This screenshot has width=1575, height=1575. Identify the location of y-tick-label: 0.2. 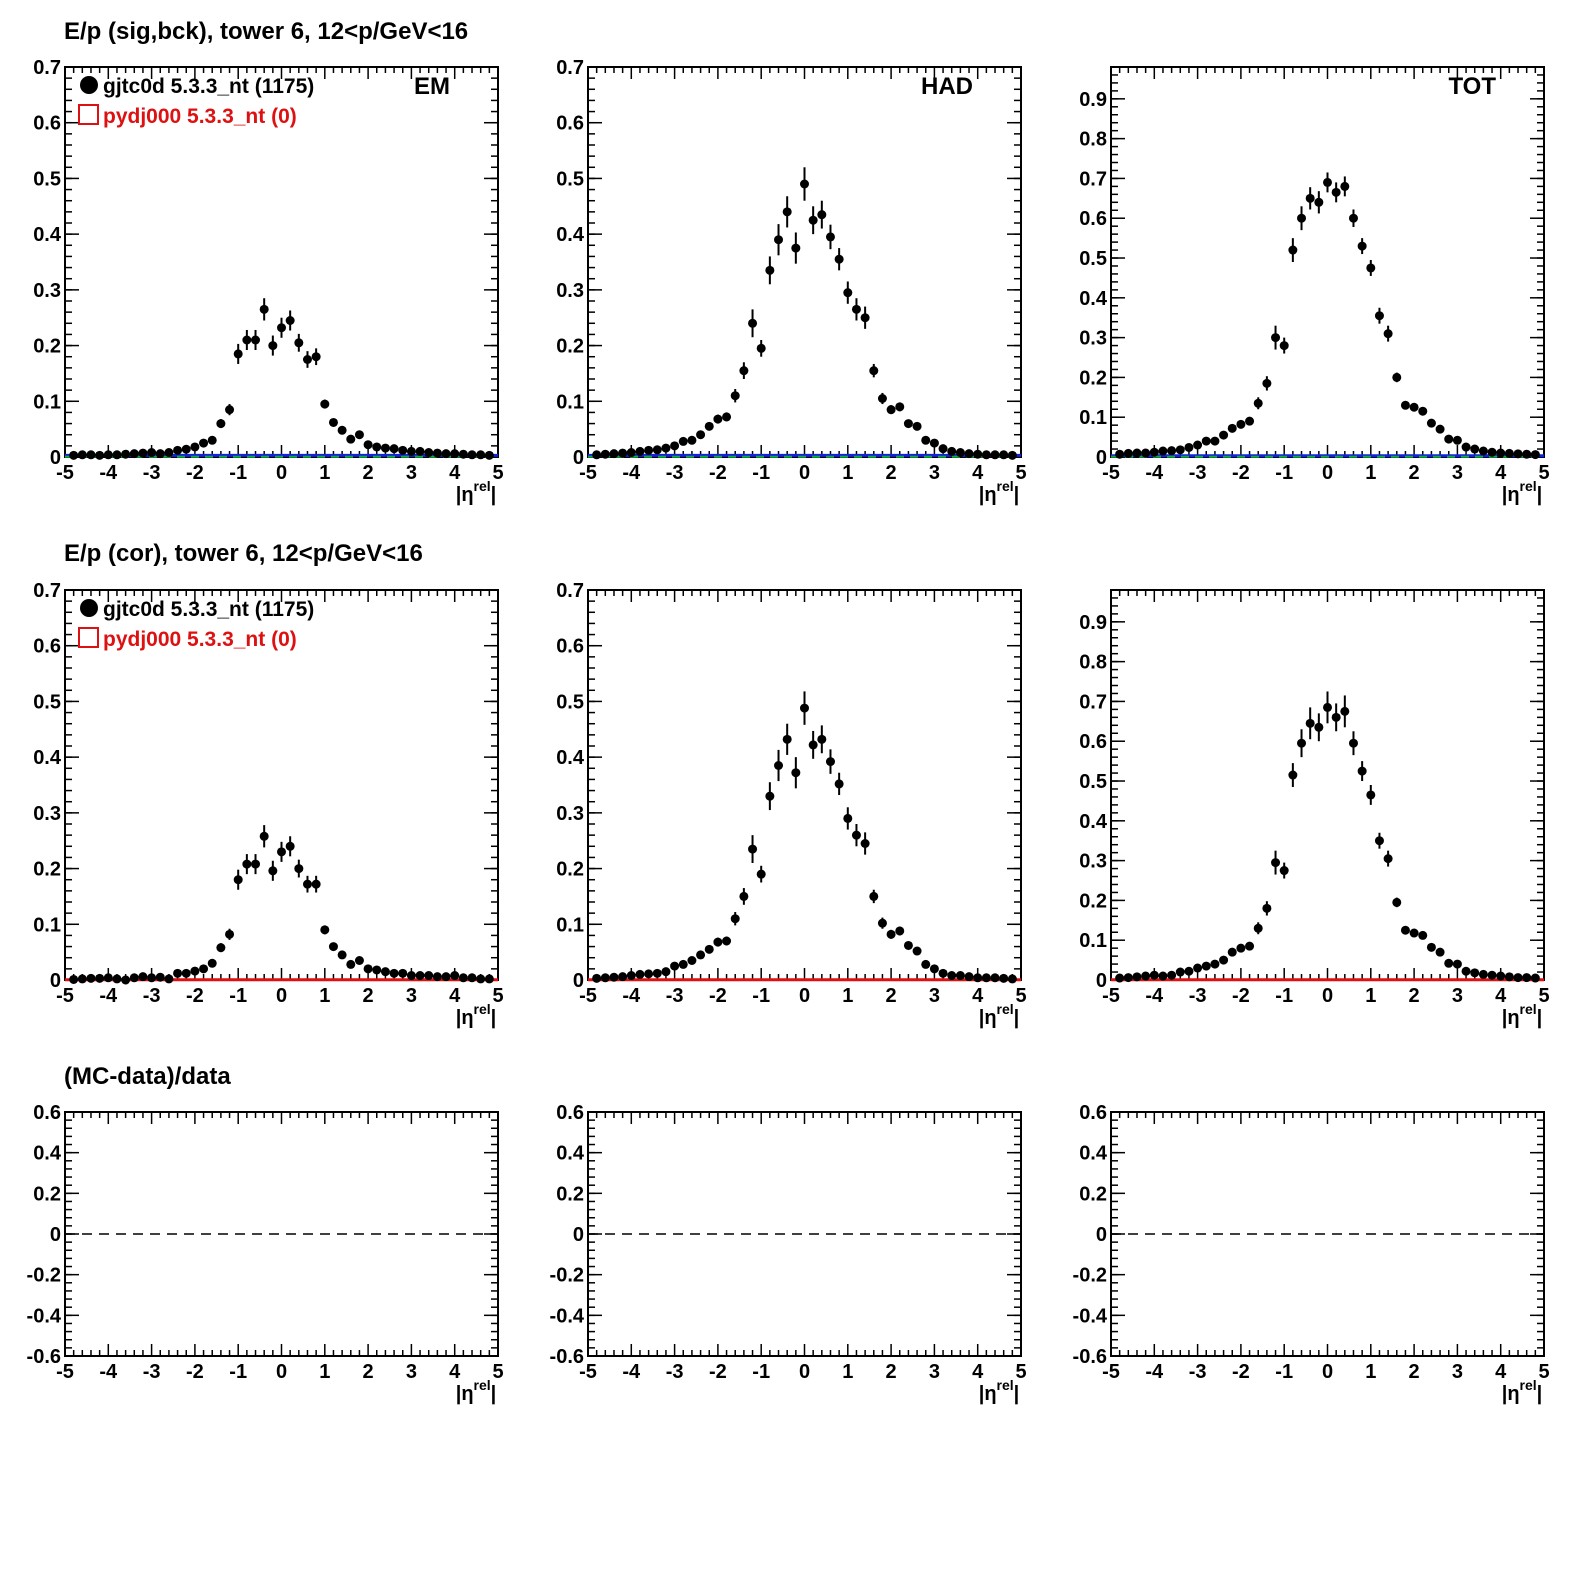
(1093, 378).